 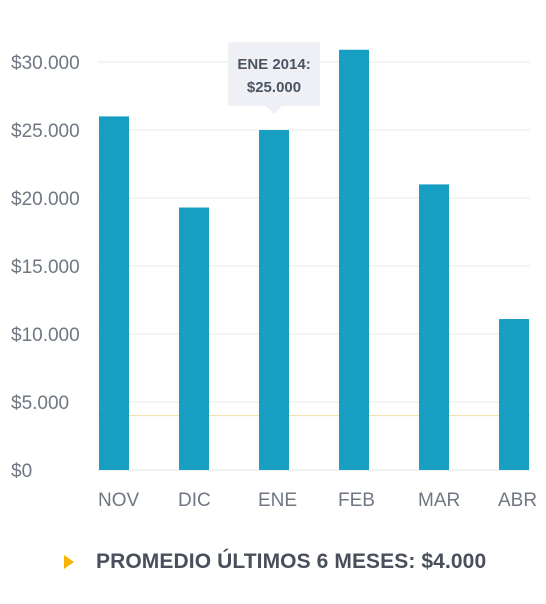 I want to click on tooltip: ENE 2014: $25.000, so click(x=274, y=78).